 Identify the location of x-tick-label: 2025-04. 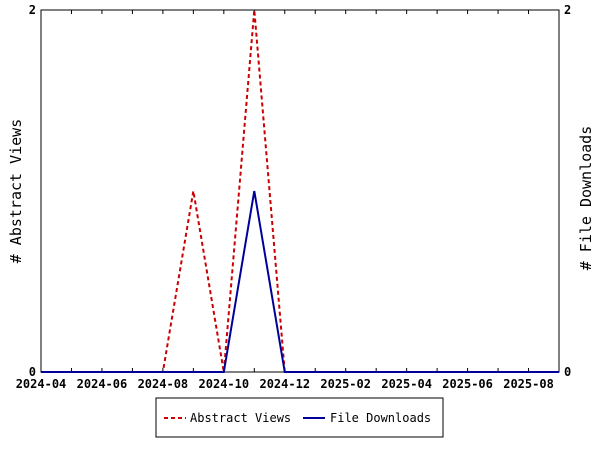
(406, 384).